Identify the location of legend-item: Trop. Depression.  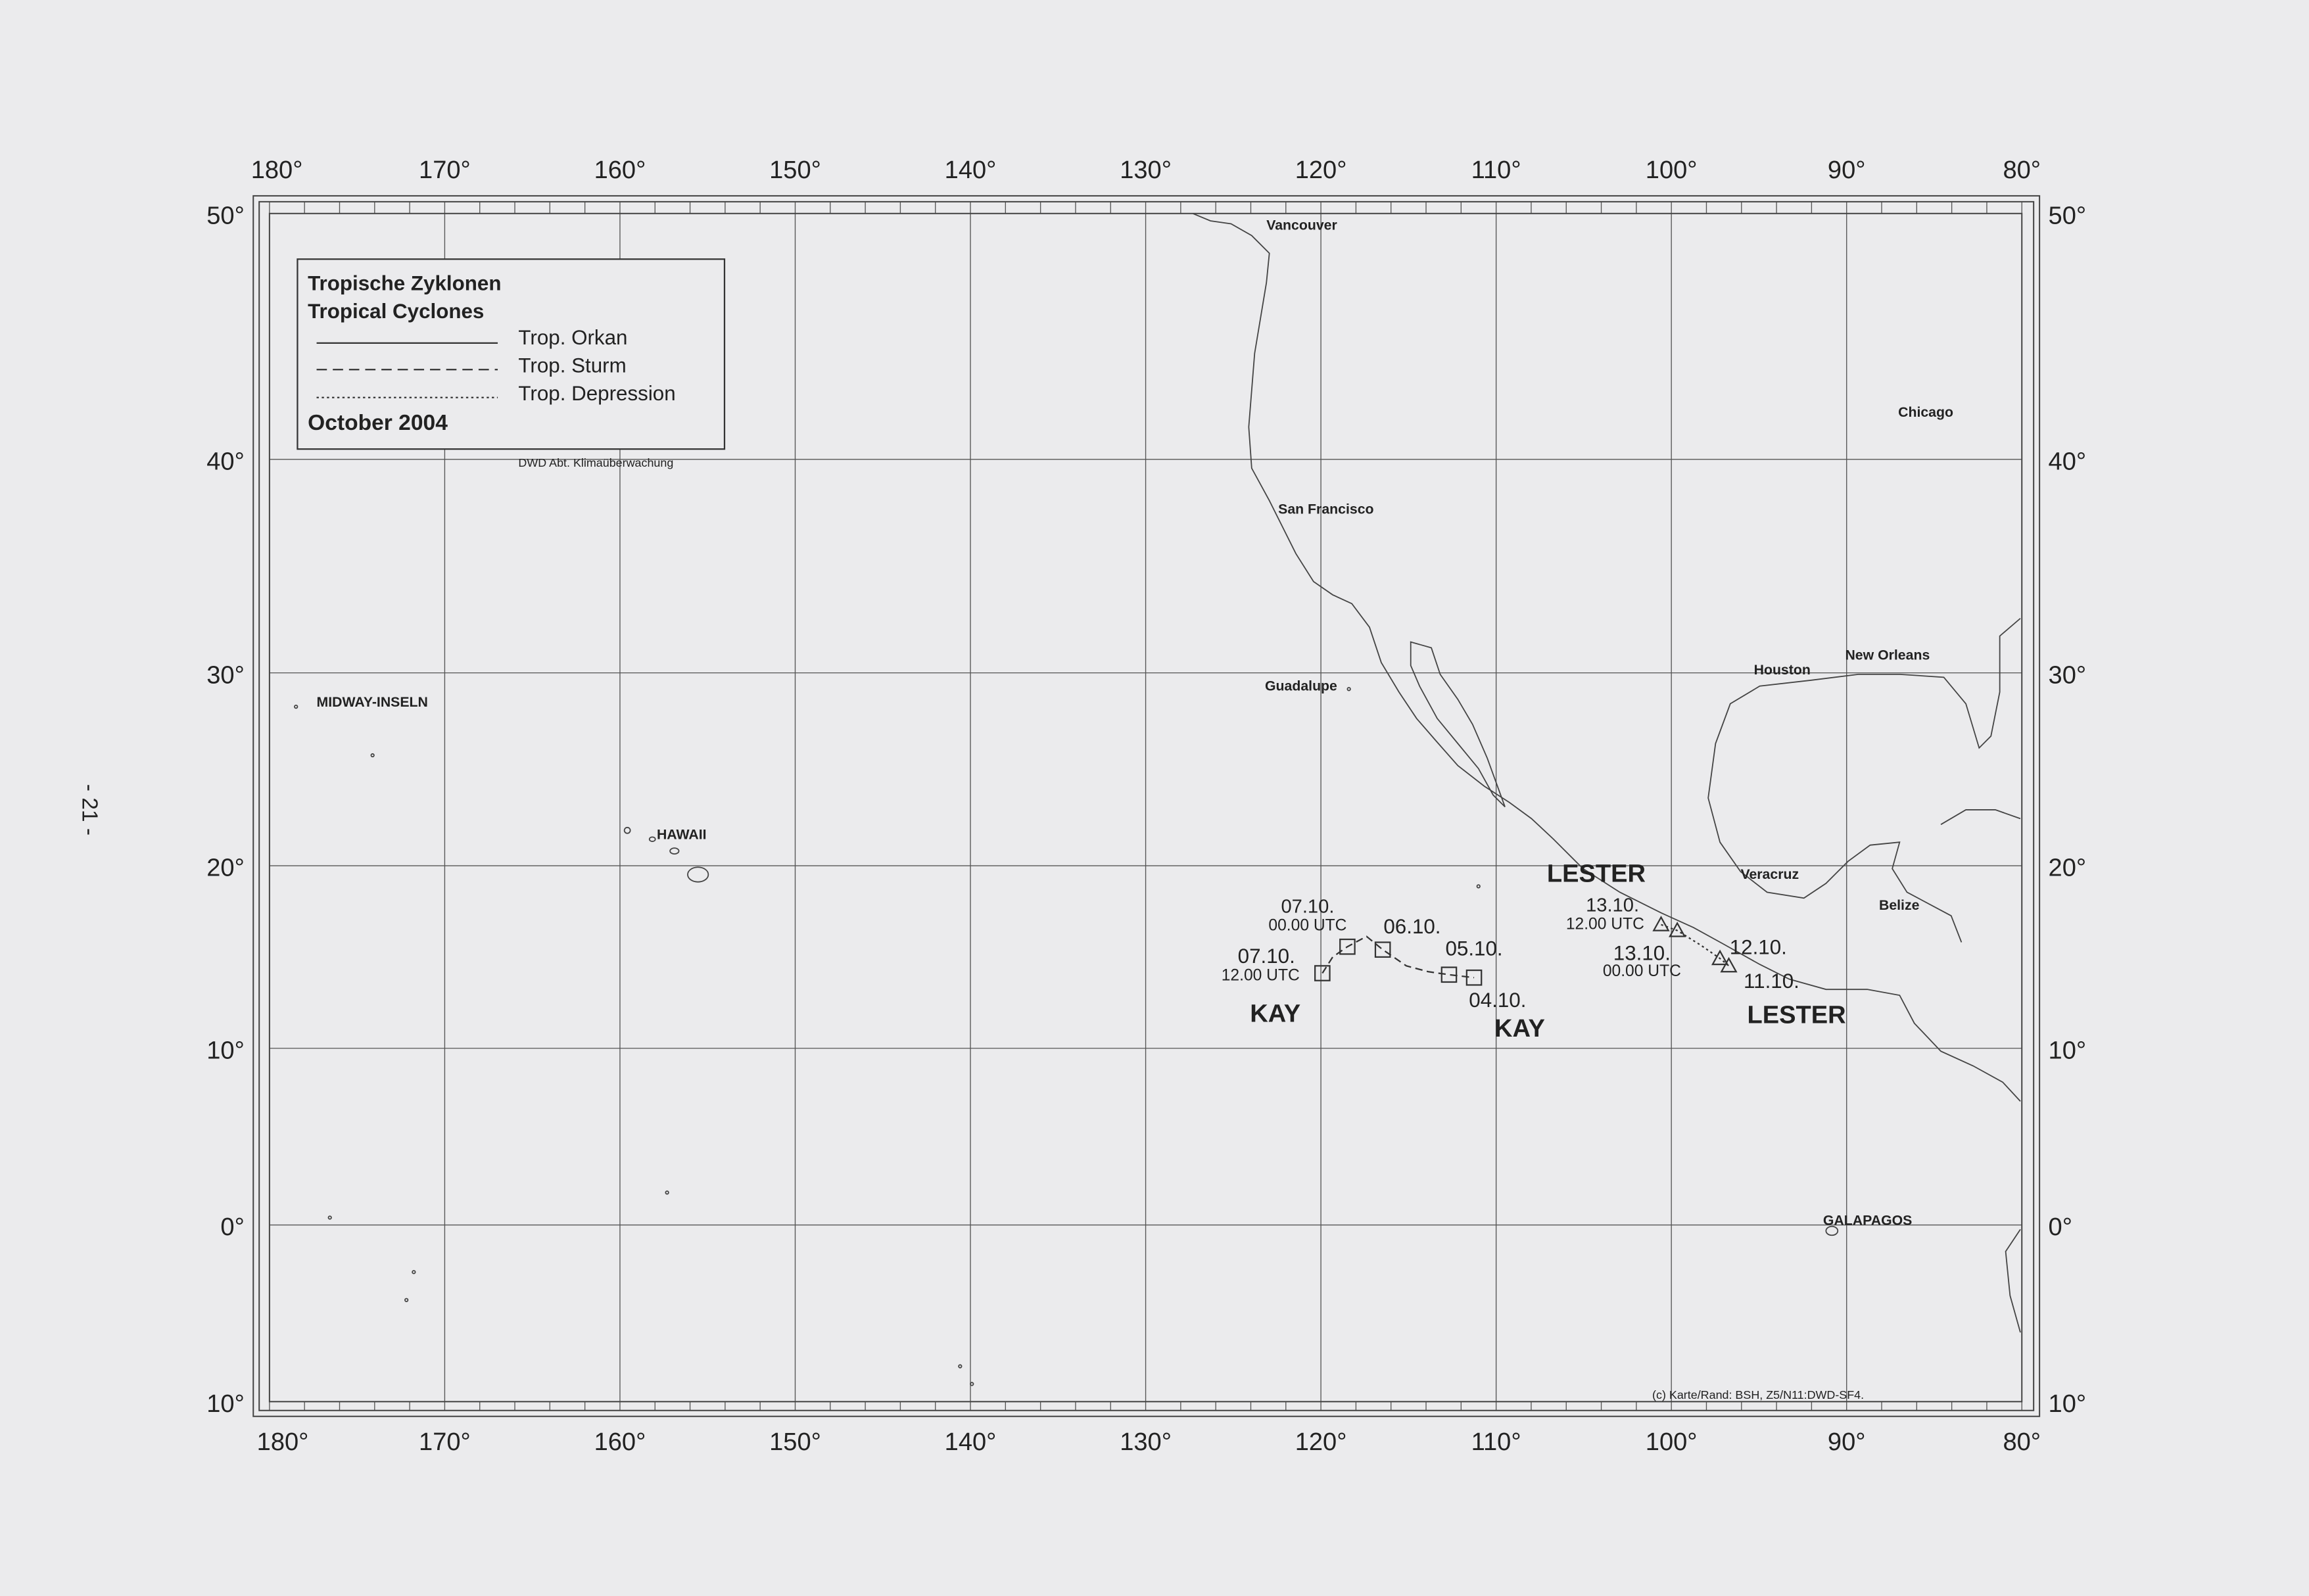
(596, 393).